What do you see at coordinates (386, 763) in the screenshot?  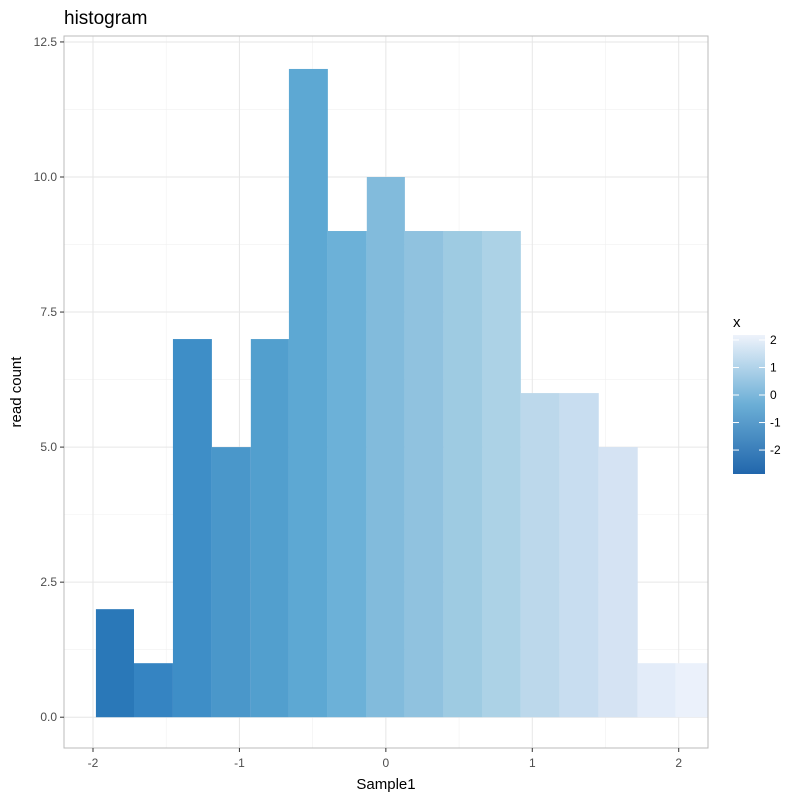 I see `x-tick-label: 0` at bounding box center [386, 763].